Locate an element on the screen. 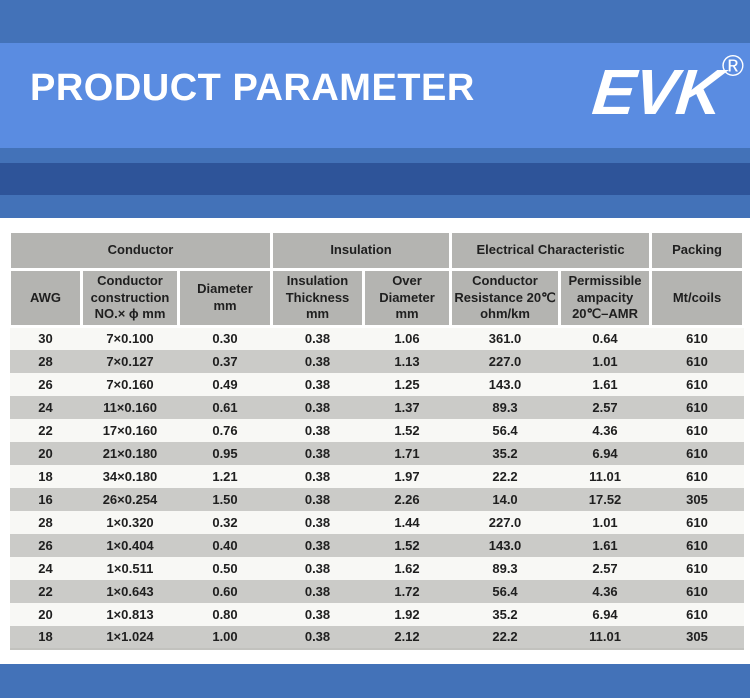 The height and width of the screenshot is (698, 750). column-header-conductor-resistance: Conductor Resistance 20℃ ohm/km is located at coordinates (505, 298).